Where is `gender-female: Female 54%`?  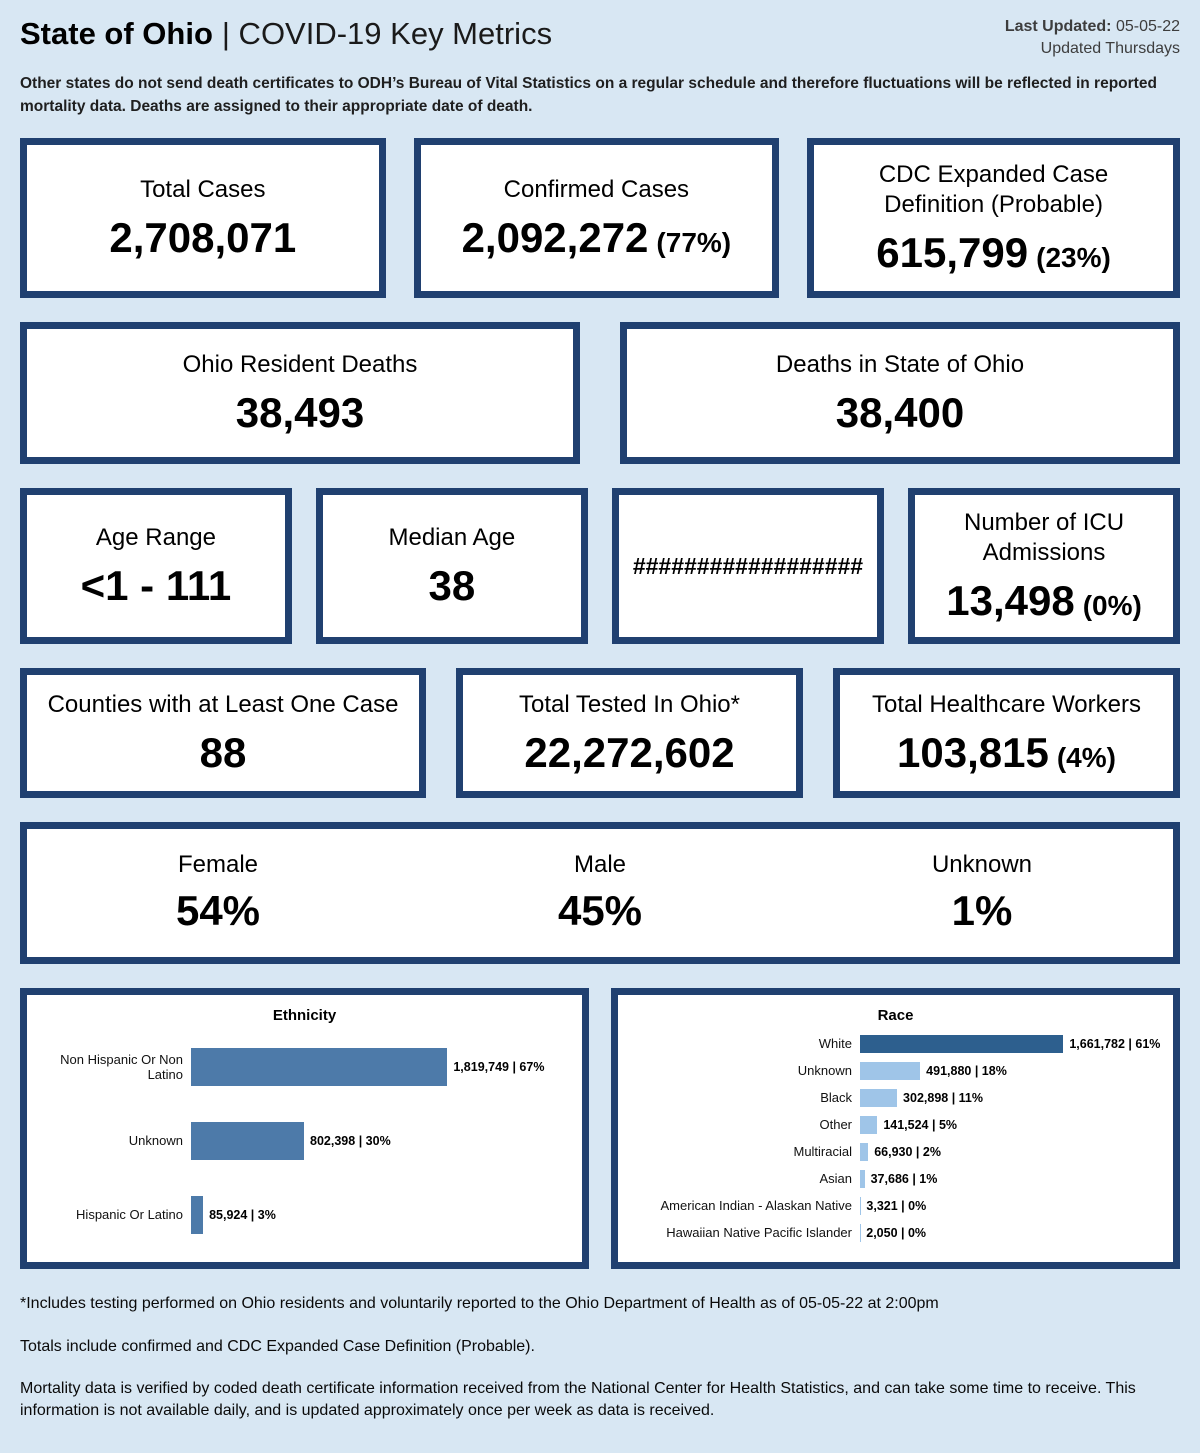
gender-female: Female 54% is located at coordinates (218, 893).